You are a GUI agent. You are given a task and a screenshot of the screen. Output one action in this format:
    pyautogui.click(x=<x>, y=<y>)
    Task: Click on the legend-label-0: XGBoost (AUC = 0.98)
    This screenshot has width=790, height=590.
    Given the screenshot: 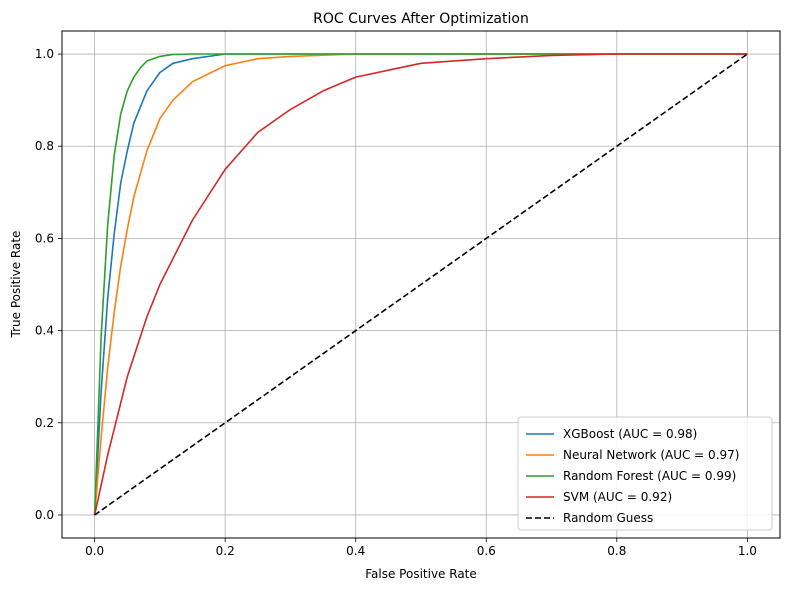 What is the action you would take?
    pyautogui.click(x=630, y=434)
    